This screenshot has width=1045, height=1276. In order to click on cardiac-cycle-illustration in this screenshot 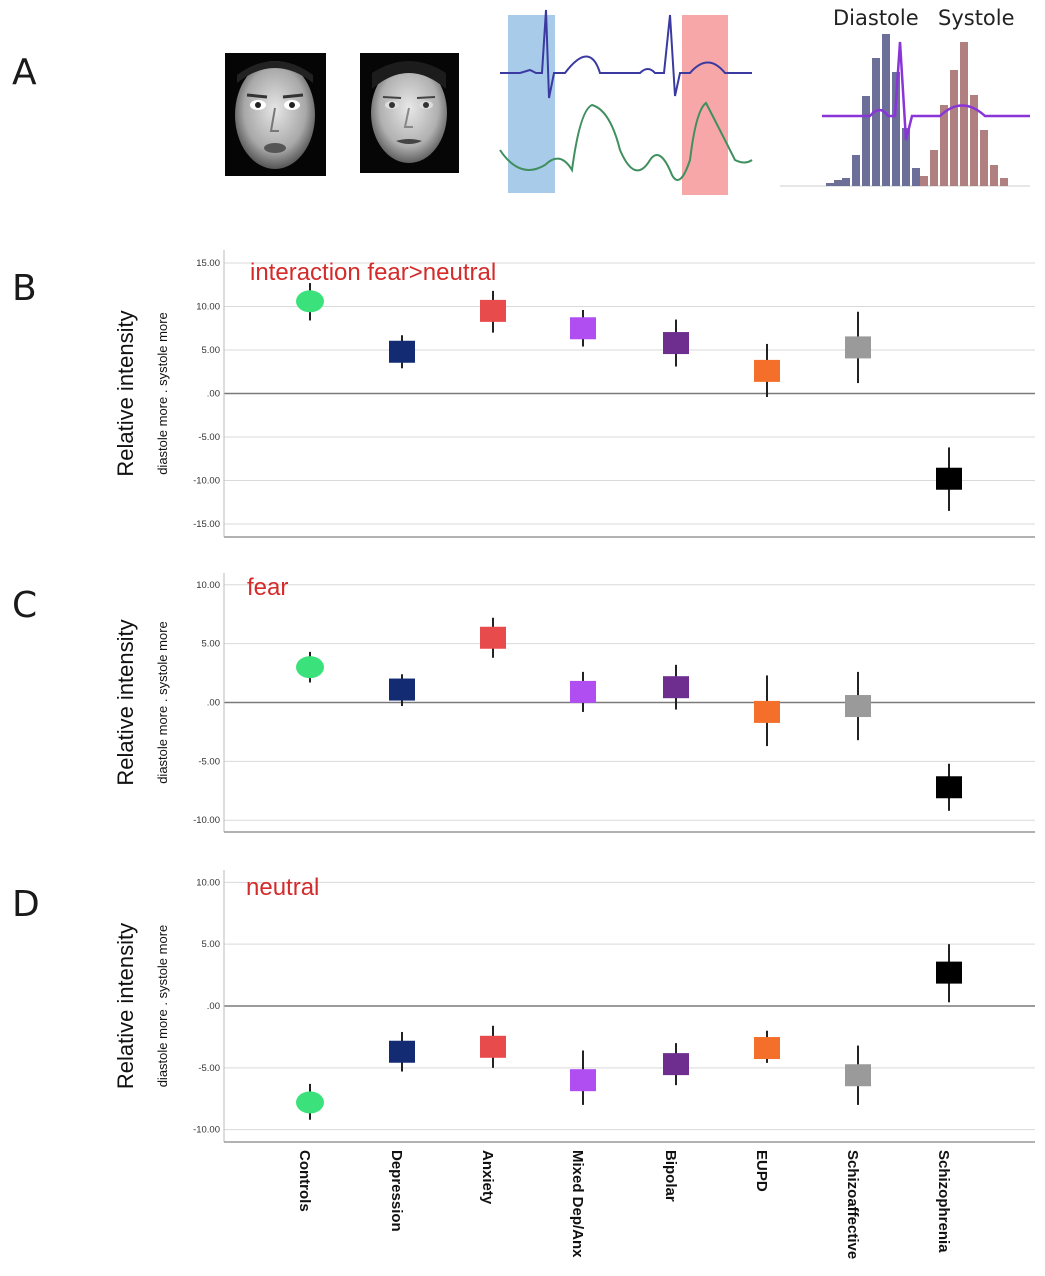, I will do `click(626, 102)`.